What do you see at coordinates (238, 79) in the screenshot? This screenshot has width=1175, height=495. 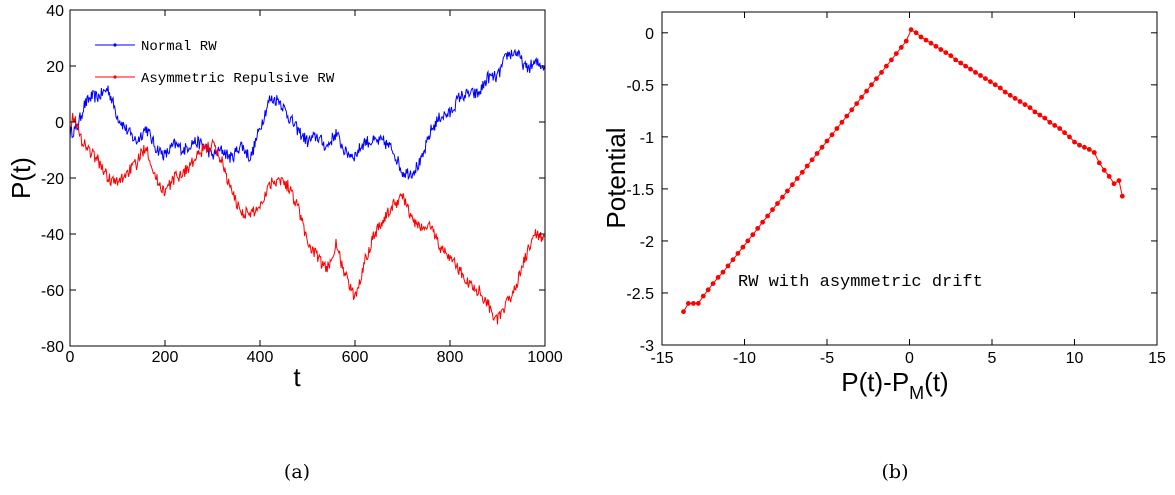 I see `legend-label-asymmetric: Asymmetric Repulsive RW` at bounding box center [238, 79].